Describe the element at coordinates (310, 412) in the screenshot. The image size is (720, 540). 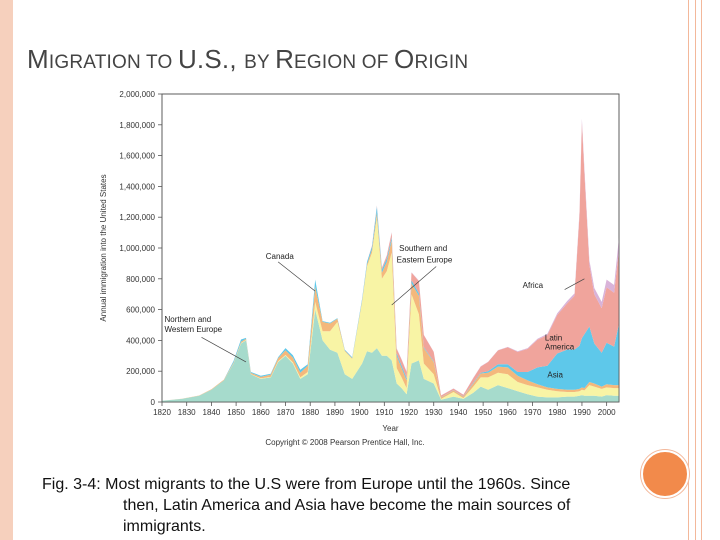
I see `x-tick-label: 1880` at that location.